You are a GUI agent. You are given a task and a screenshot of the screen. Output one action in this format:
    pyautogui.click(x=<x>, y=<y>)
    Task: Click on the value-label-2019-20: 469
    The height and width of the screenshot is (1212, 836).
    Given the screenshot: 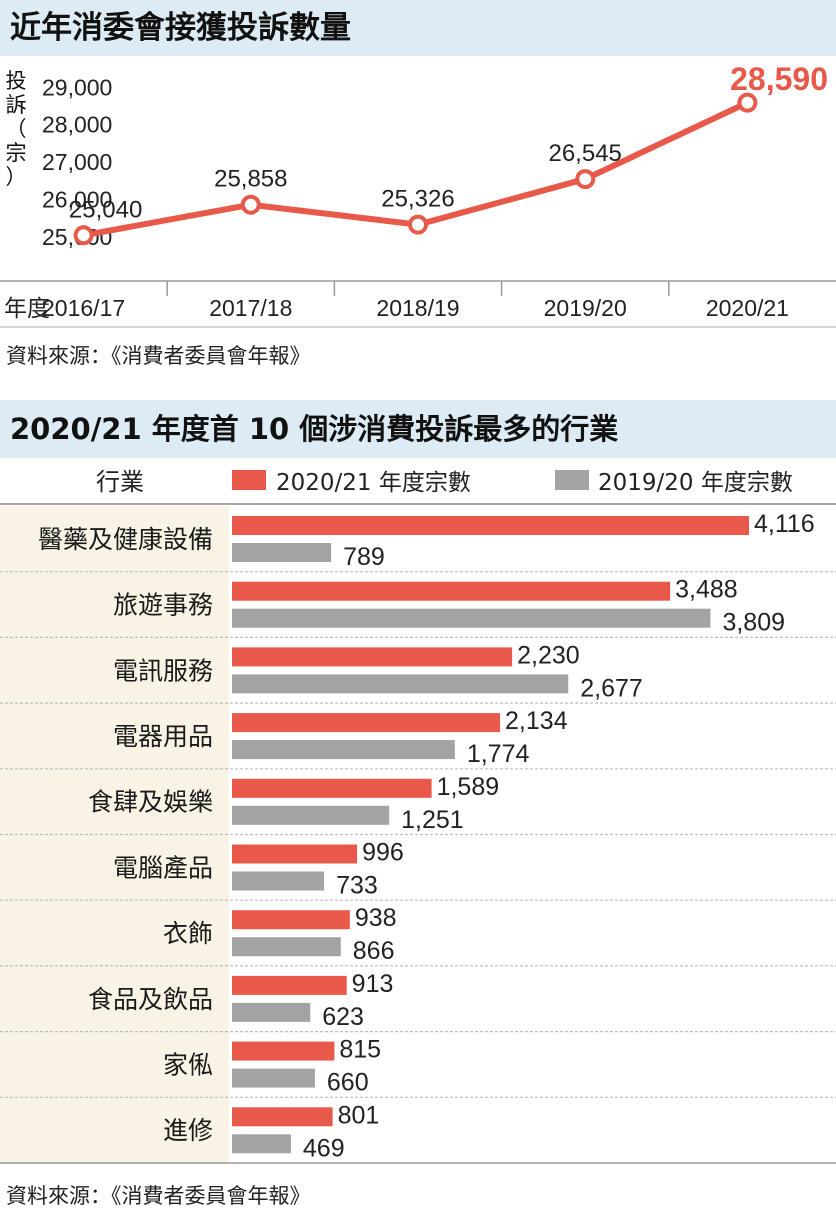 What is the action you would take?
    pyautogui.click(x=324, y=1148)
    